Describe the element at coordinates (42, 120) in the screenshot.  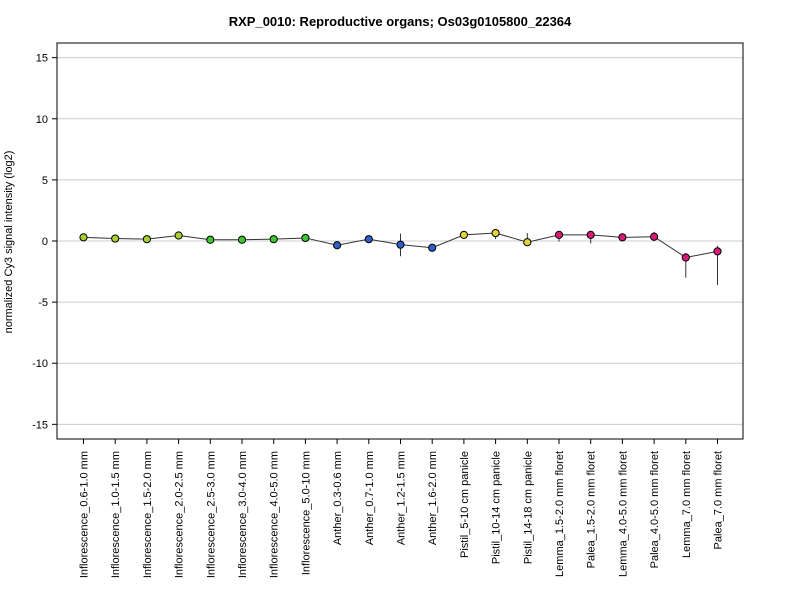
I see `y-tick-label: 10` at that location.